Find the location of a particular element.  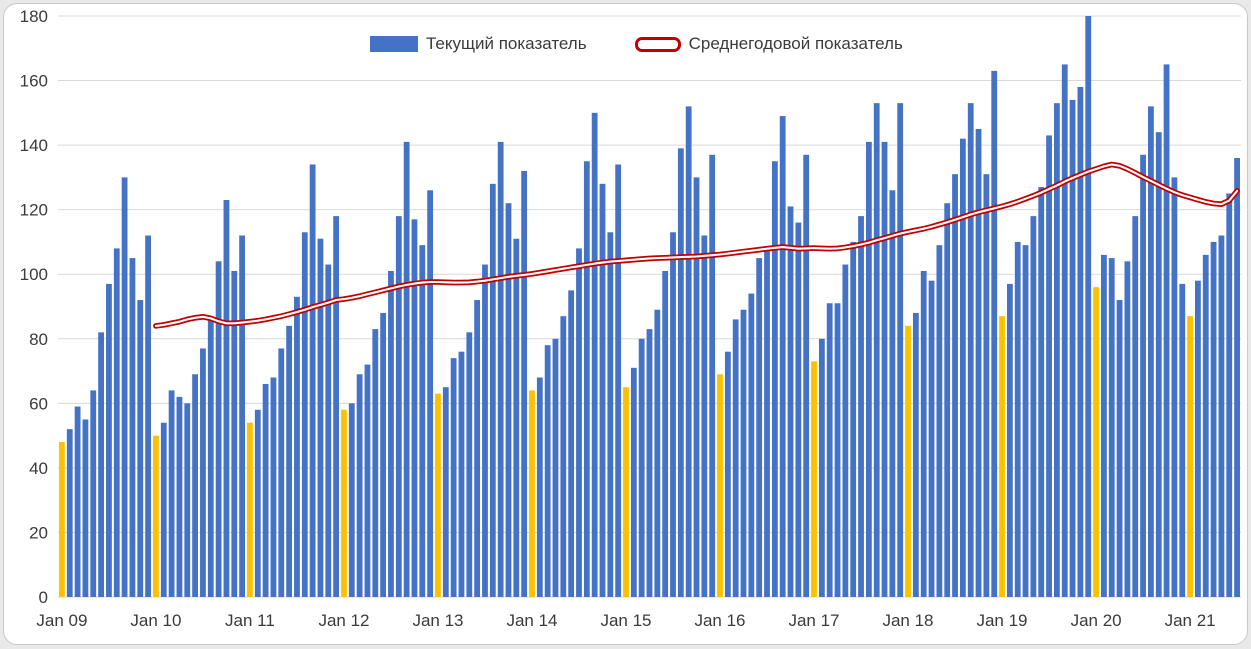

y-tick-label: 80 is located at coordinates (38, 339).